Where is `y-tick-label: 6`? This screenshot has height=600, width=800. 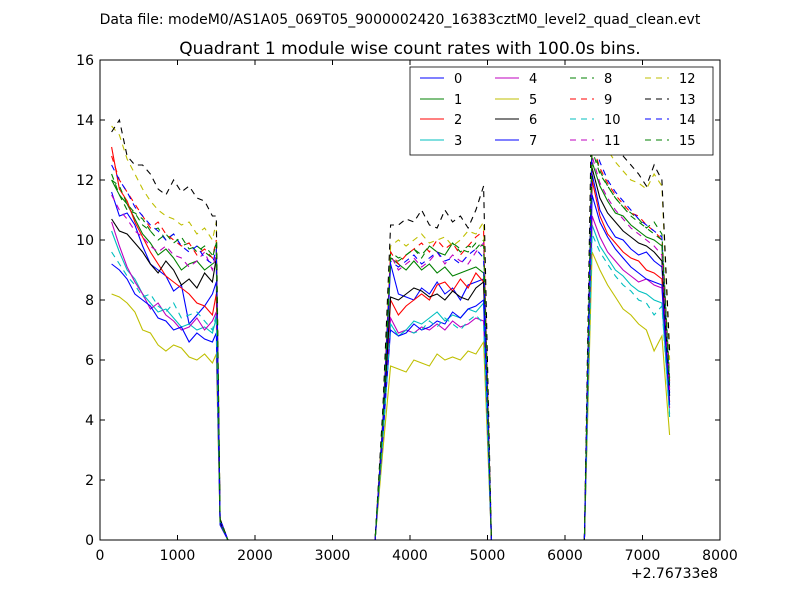 y-tick-label: 6 is located at coordinates (89, 361).